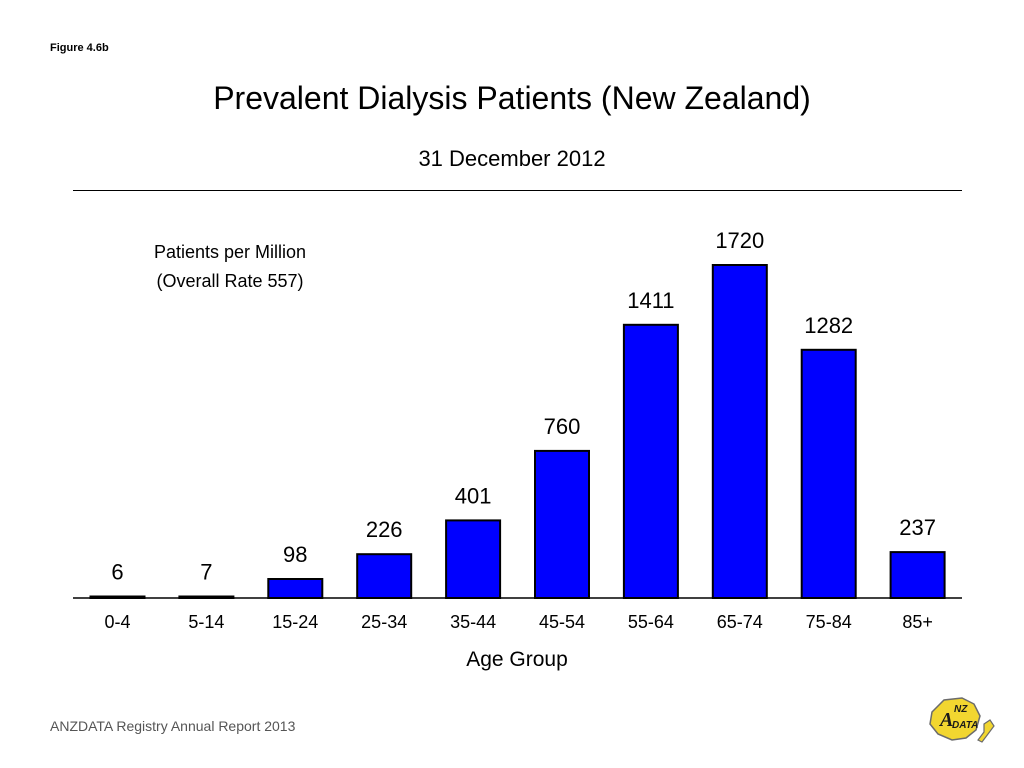  What do you see at coordinates (473, 495) in the screenshot?
I see `data-label-35-44: 401` at bounding box center [473, 495].